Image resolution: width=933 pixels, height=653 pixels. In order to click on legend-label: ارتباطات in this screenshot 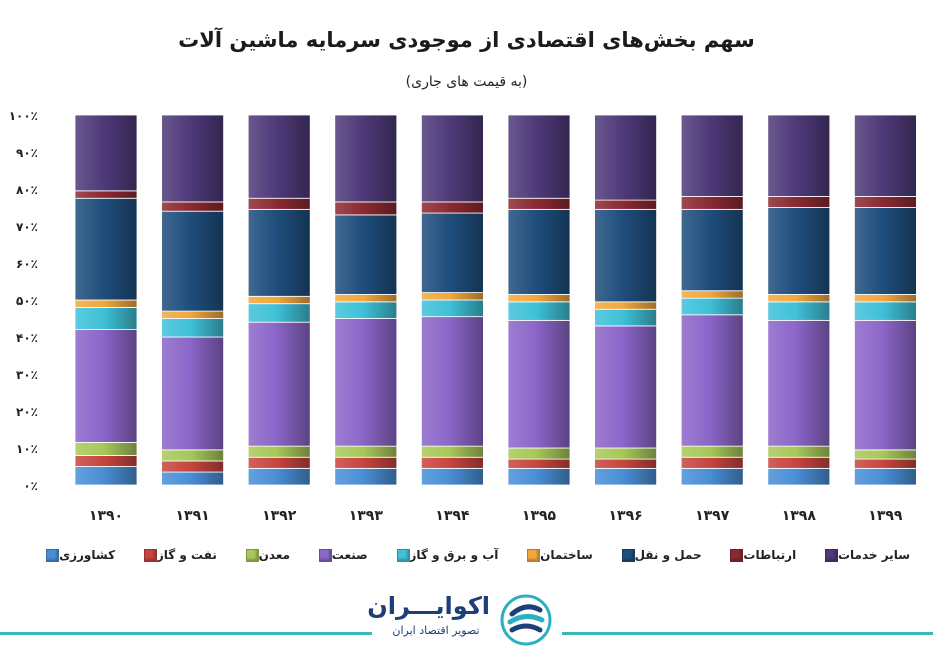, I will do `click(770, 555)`.